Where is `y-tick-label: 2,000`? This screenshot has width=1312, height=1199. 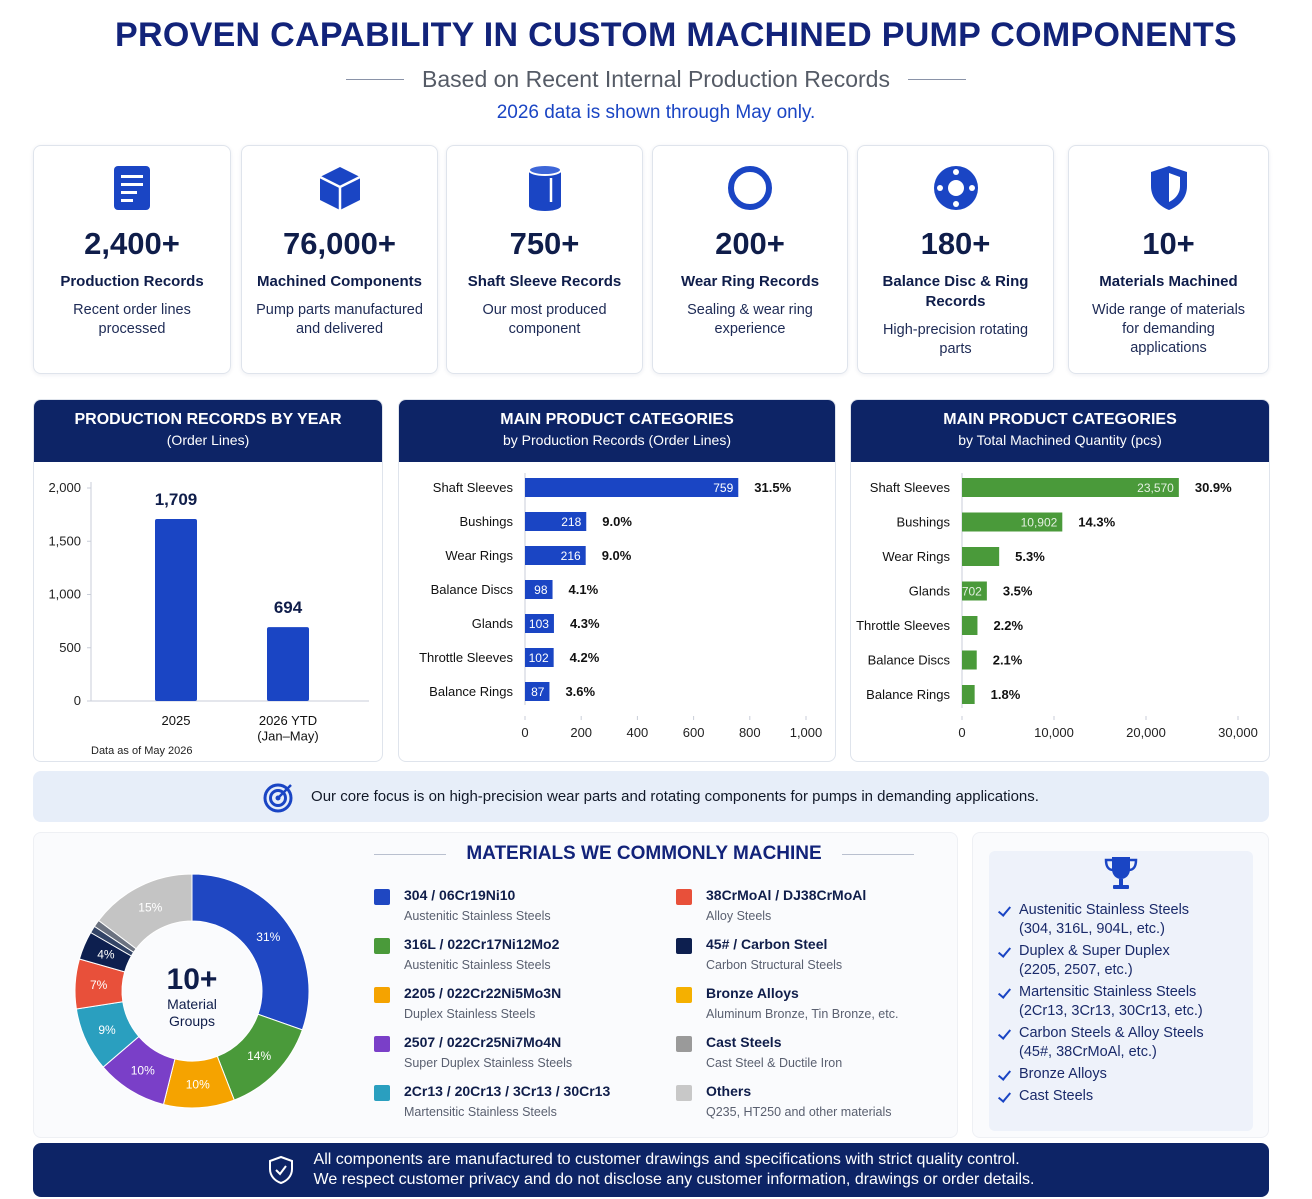 y-tick-label: 2,000 is located at coordinates (64, 487).